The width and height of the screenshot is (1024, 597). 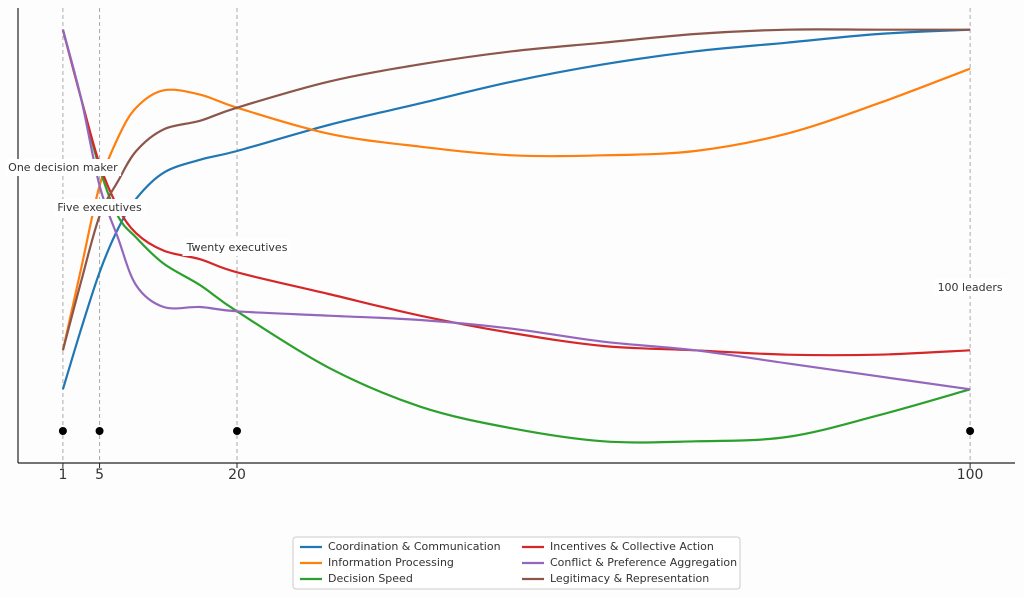 I want to click on annotation-label: Twenty executives, so click(x=237, y=247).